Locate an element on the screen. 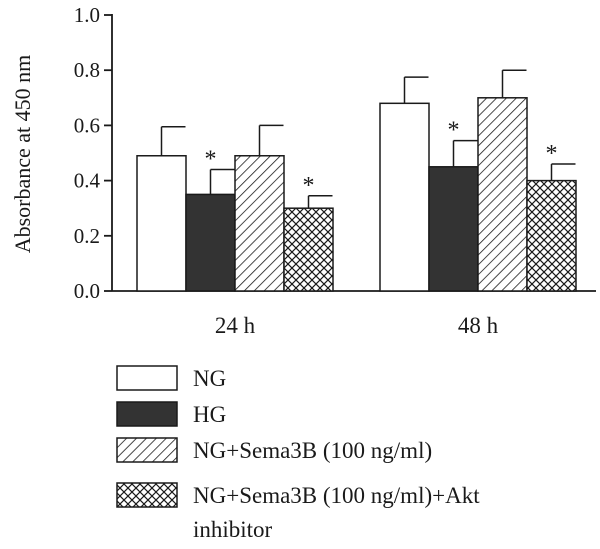  legend-swatch-crosshatch is located at coordinates (147, 495).